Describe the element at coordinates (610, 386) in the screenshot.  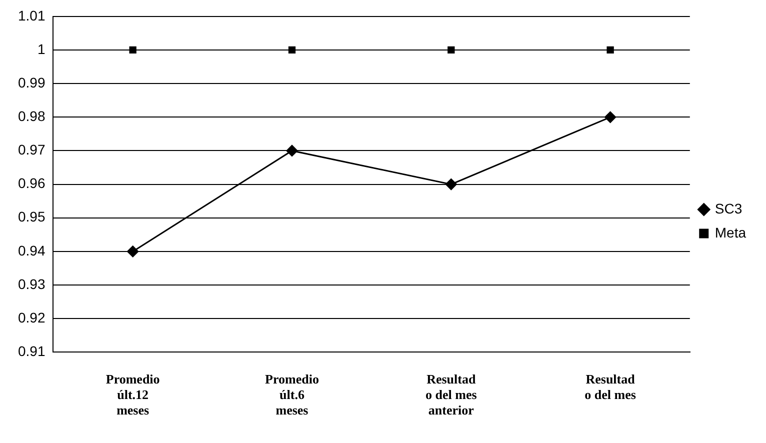
I see `x-tick-label: Resultad o del mes` at that location.